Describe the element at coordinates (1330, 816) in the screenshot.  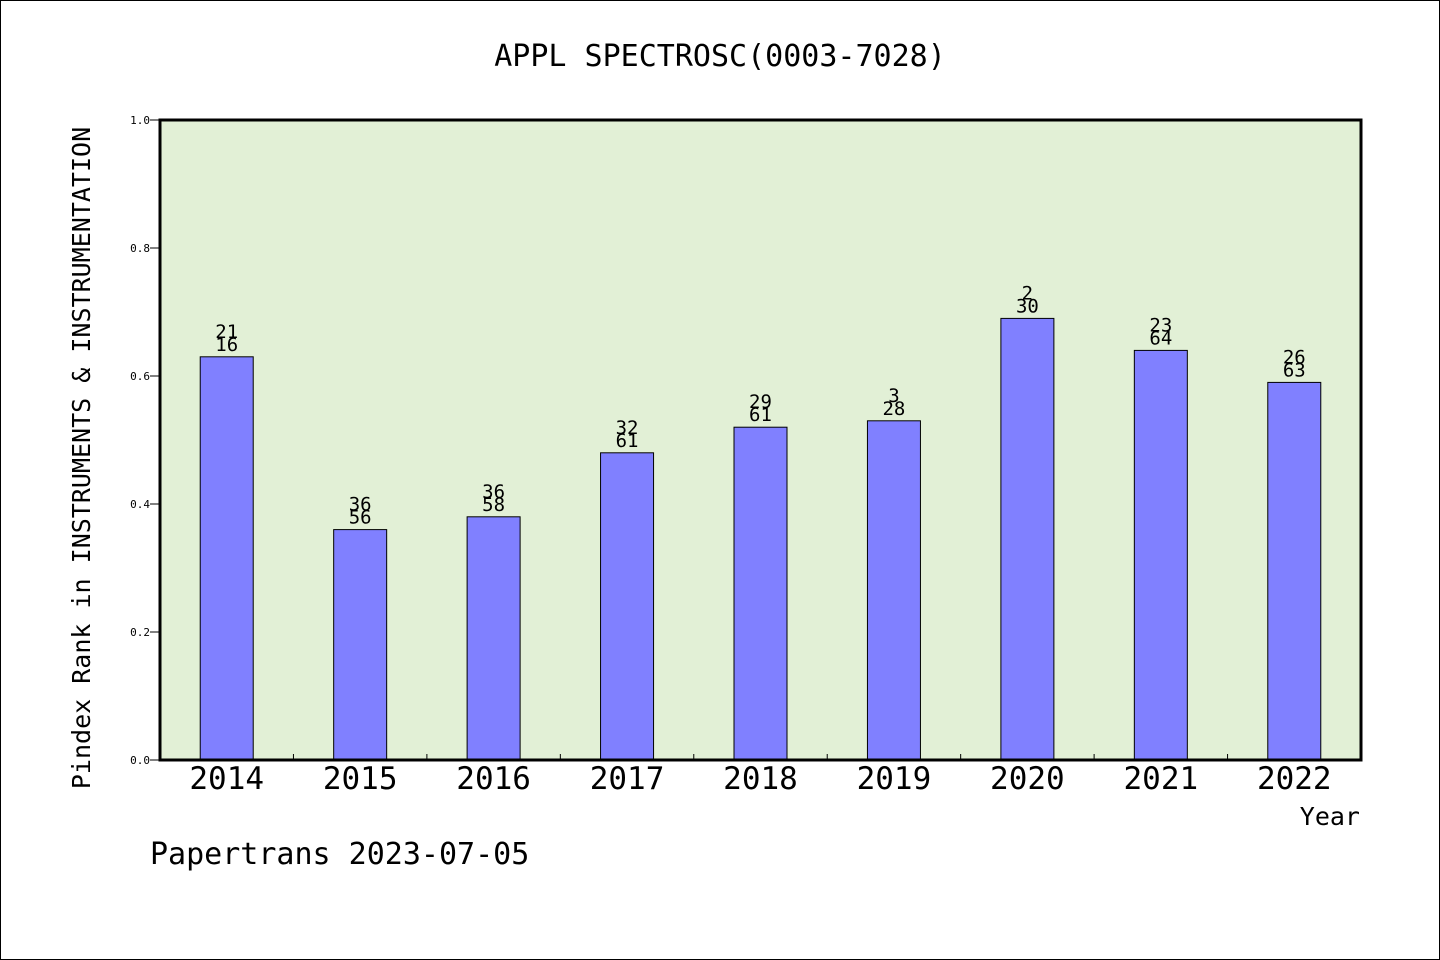
I see `x-axis-label: Year` at that location.